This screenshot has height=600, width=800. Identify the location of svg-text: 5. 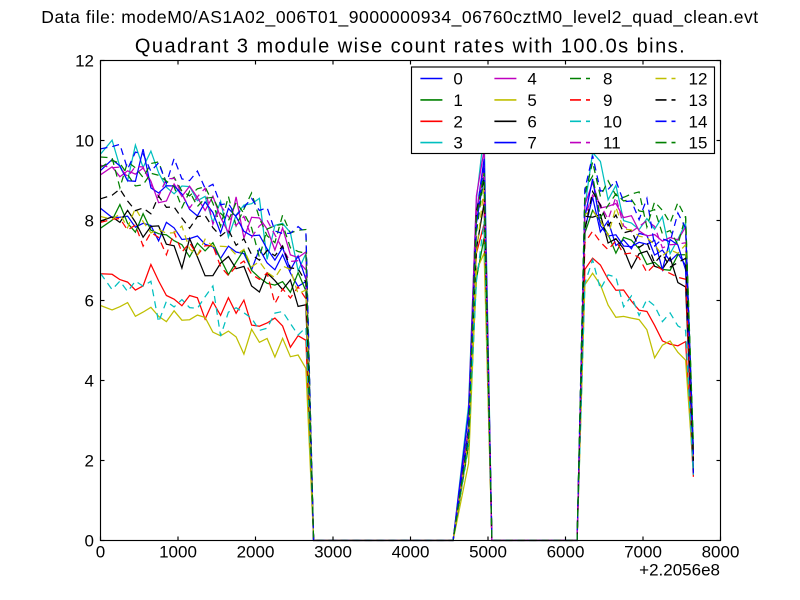
(531, 100).